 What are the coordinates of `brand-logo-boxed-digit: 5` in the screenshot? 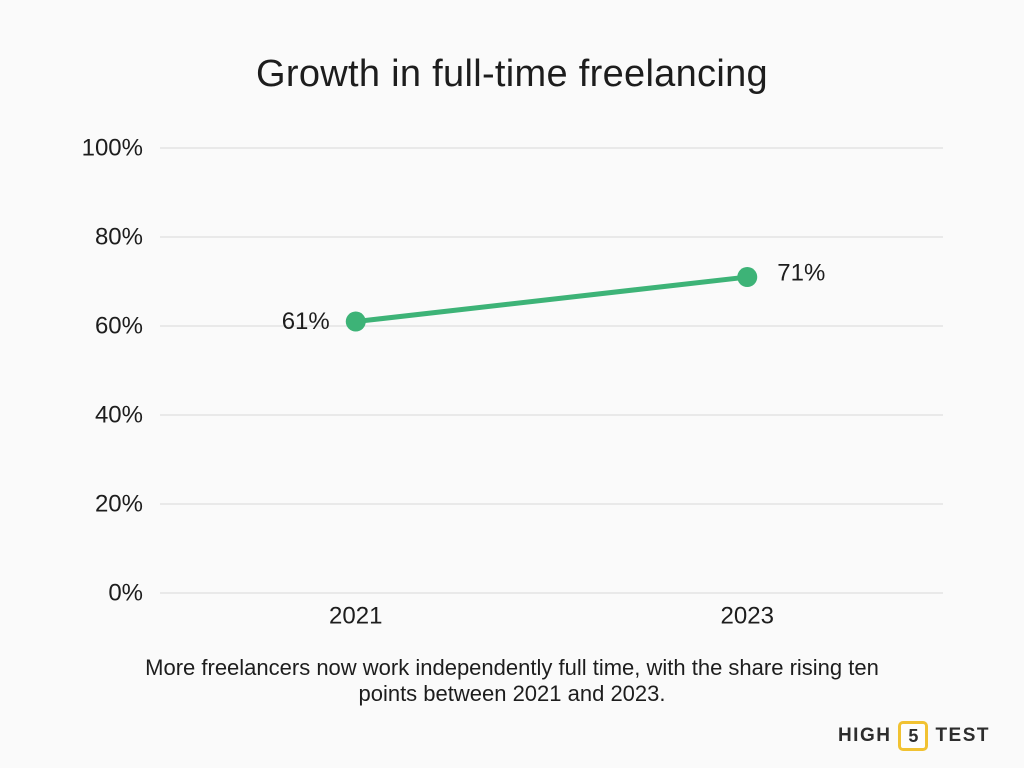 It's located at (913, 735).